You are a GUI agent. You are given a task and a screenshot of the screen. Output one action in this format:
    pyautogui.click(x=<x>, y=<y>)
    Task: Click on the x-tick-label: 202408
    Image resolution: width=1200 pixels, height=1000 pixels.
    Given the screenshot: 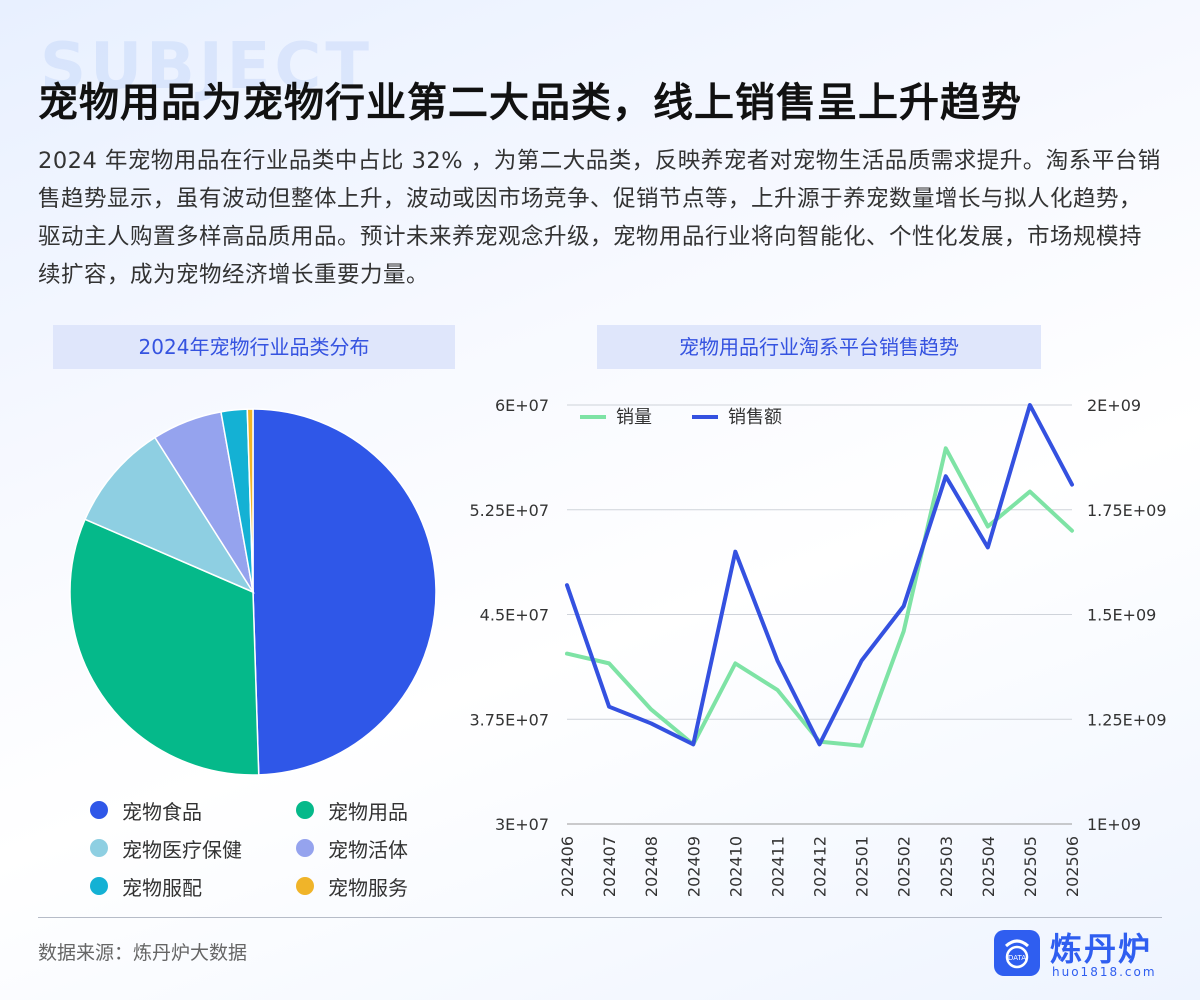 What is the action you would take?
    pyautogui.click(x=651, y=866)
    